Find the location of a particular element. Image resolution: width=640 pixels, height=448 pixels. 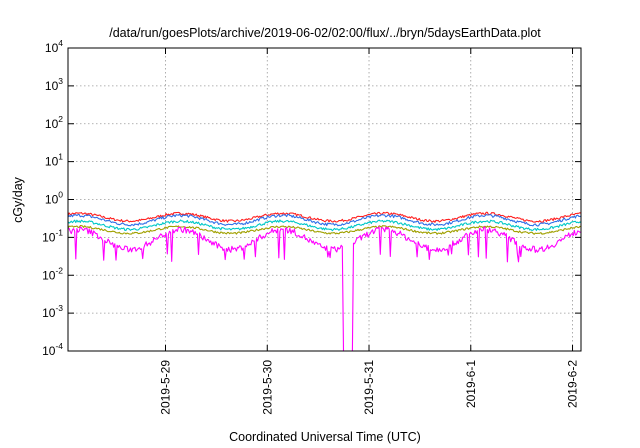

y-tick-label: 10² is located at coordinates (54, 122).